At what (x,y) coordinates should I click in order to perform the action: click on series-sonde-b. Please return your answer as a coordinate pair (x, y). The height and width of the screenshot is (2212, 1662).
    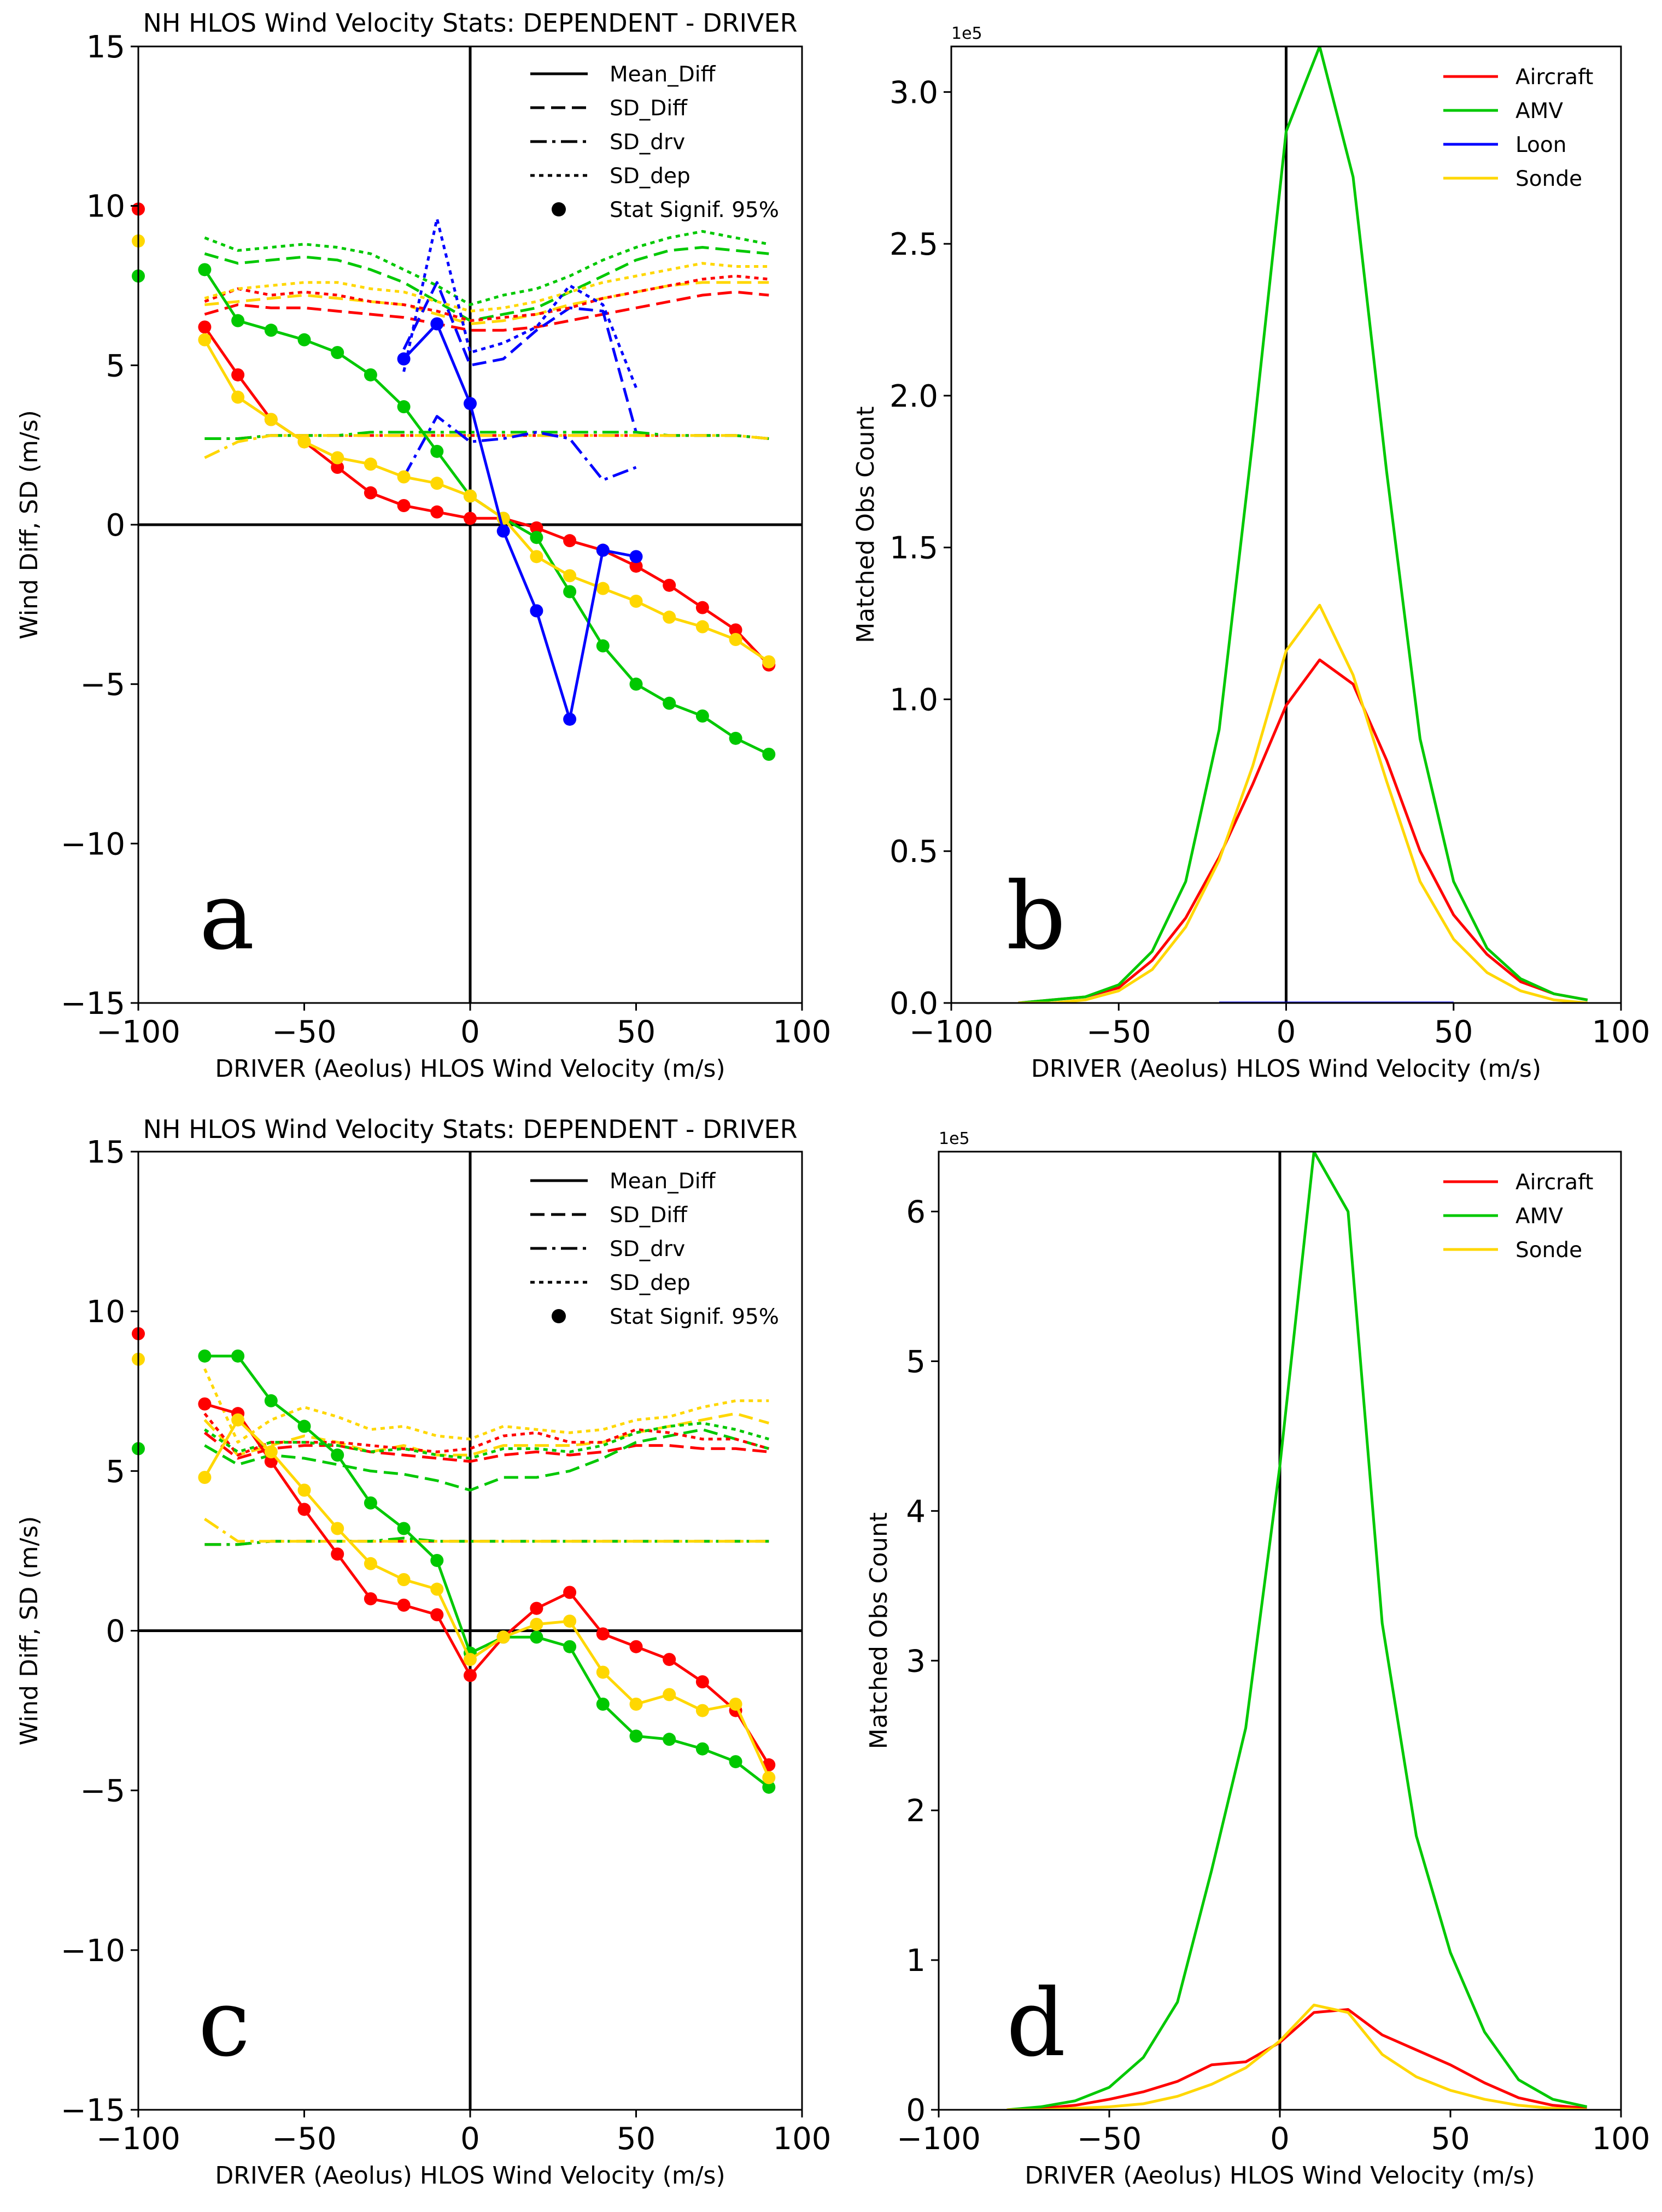
    Looking at the image, I should click on (1303, 803).